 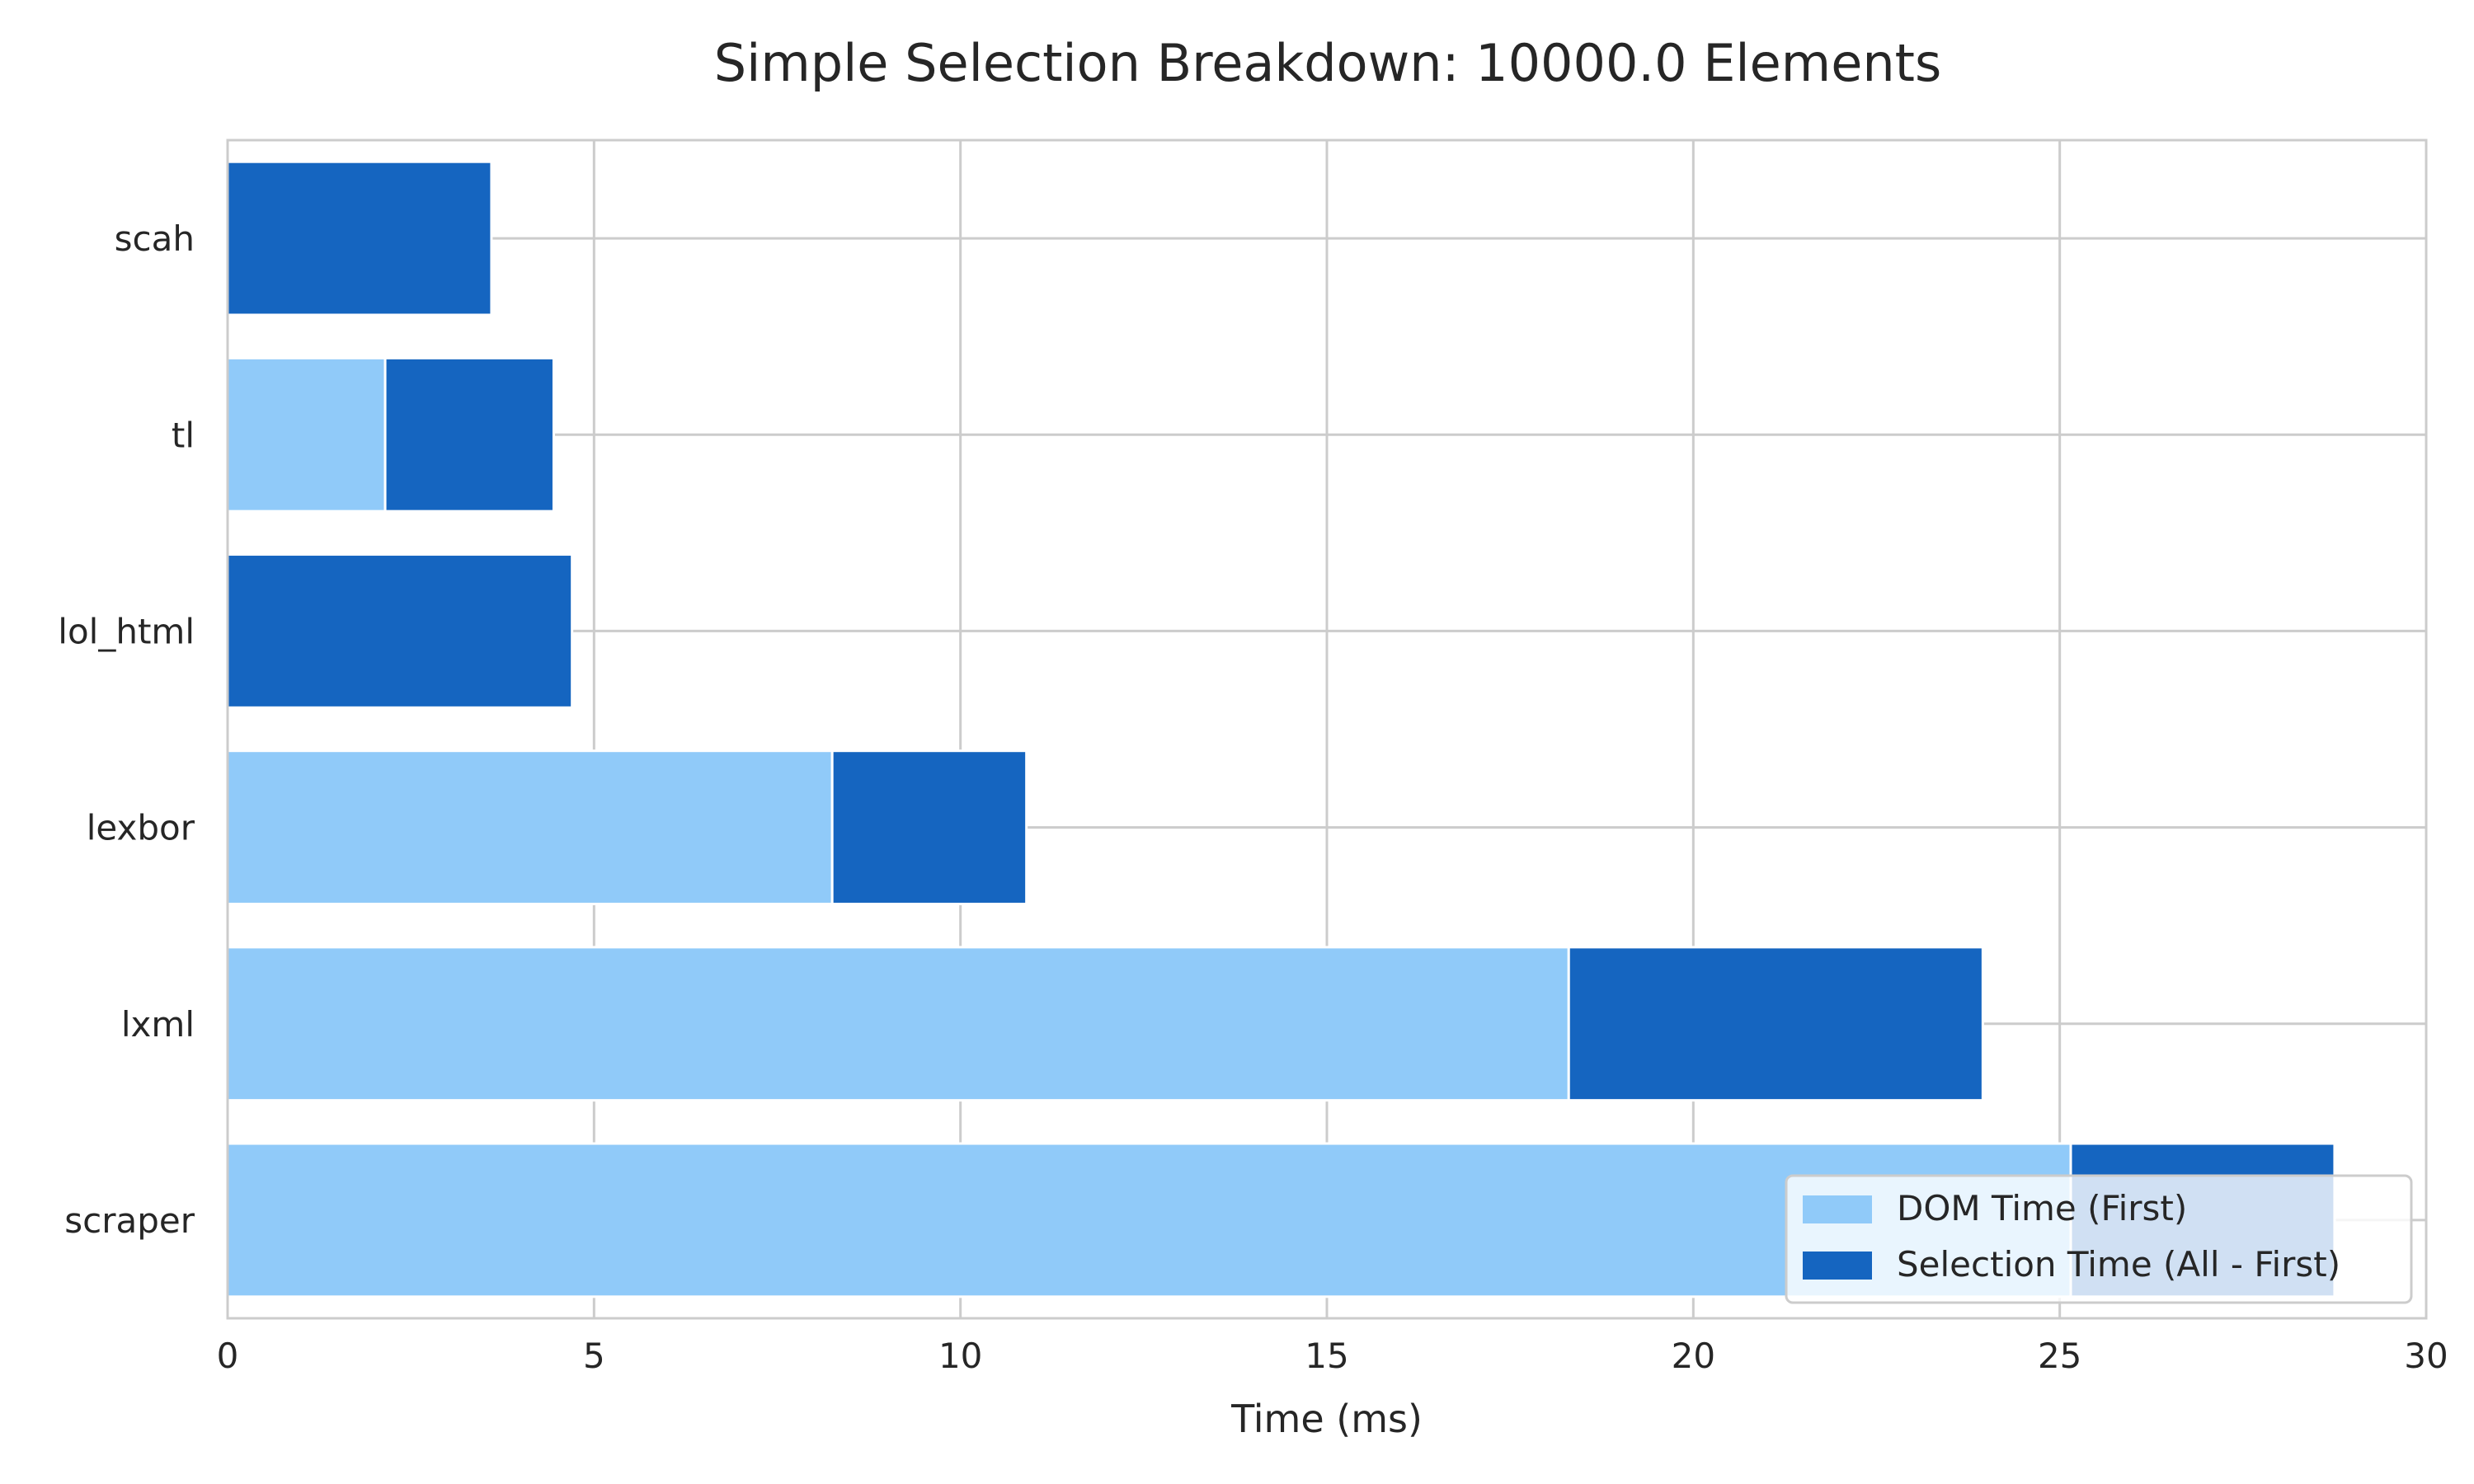 What do you see at coordinates (155, 238) in the screenshot?
I see `y-tick-label: scah` at bounding box center [155, 238].